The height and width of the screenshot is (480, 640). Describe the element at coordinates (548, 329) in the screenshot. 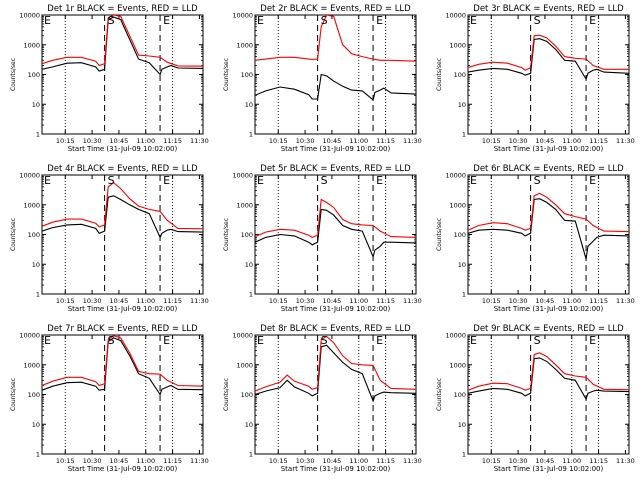

I see `panel-title: Det 9r BLACK = Events, RED = LLD` at that location.